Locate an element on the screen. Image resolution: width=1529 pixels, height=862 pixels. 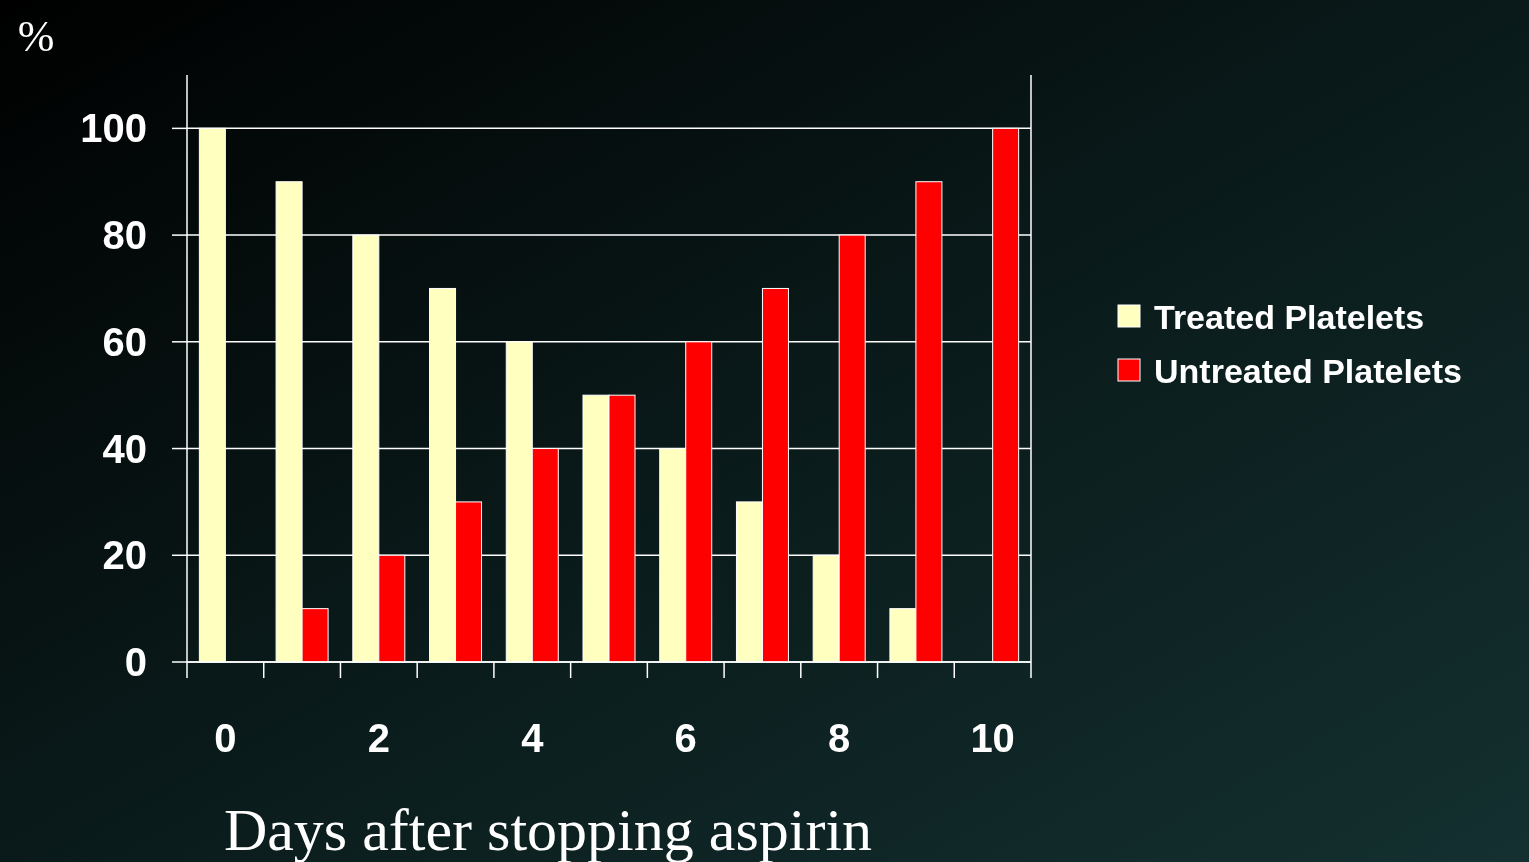
x-tick-label: 0 is located at coordinates (225, 738).